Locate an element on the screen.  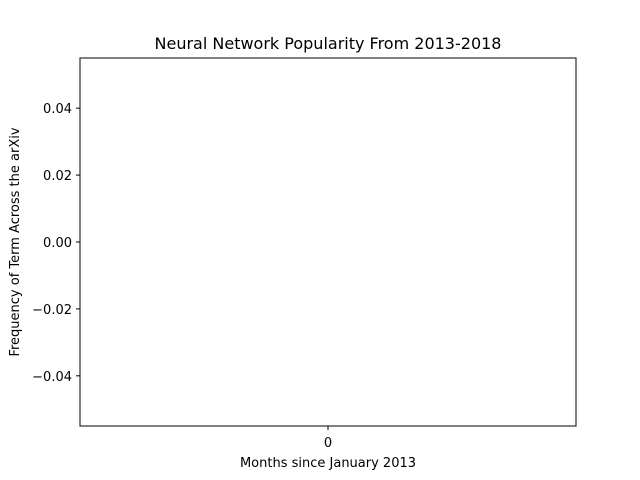
y-tick-label: 0.04 is located at coordinates (57, 109).